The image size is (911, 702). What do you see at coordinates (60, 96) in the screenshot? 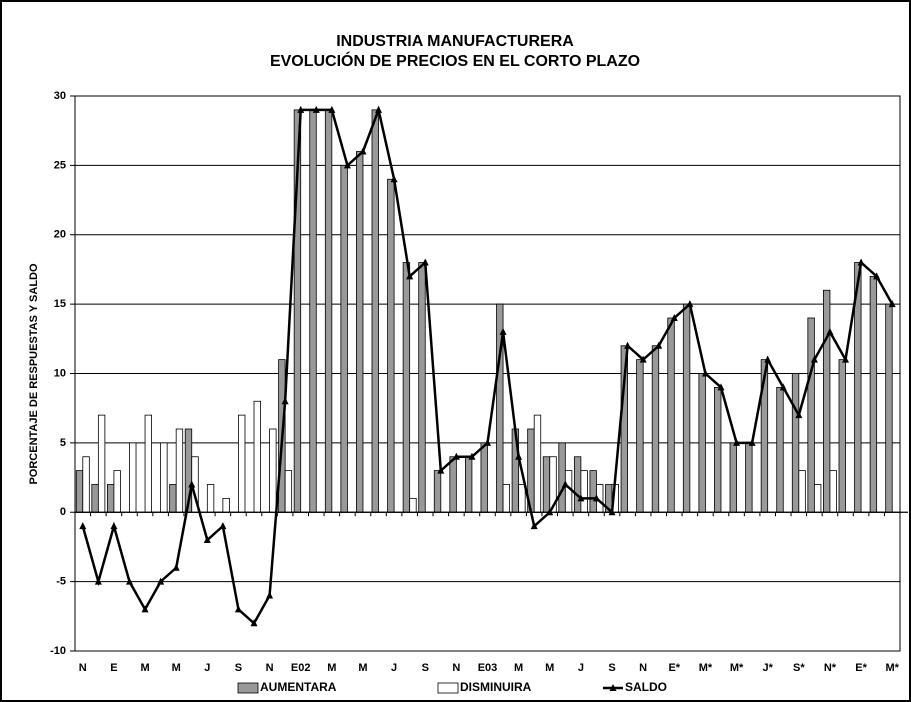
I see `y-tick-label: 30` at bounding box center [60, 96].